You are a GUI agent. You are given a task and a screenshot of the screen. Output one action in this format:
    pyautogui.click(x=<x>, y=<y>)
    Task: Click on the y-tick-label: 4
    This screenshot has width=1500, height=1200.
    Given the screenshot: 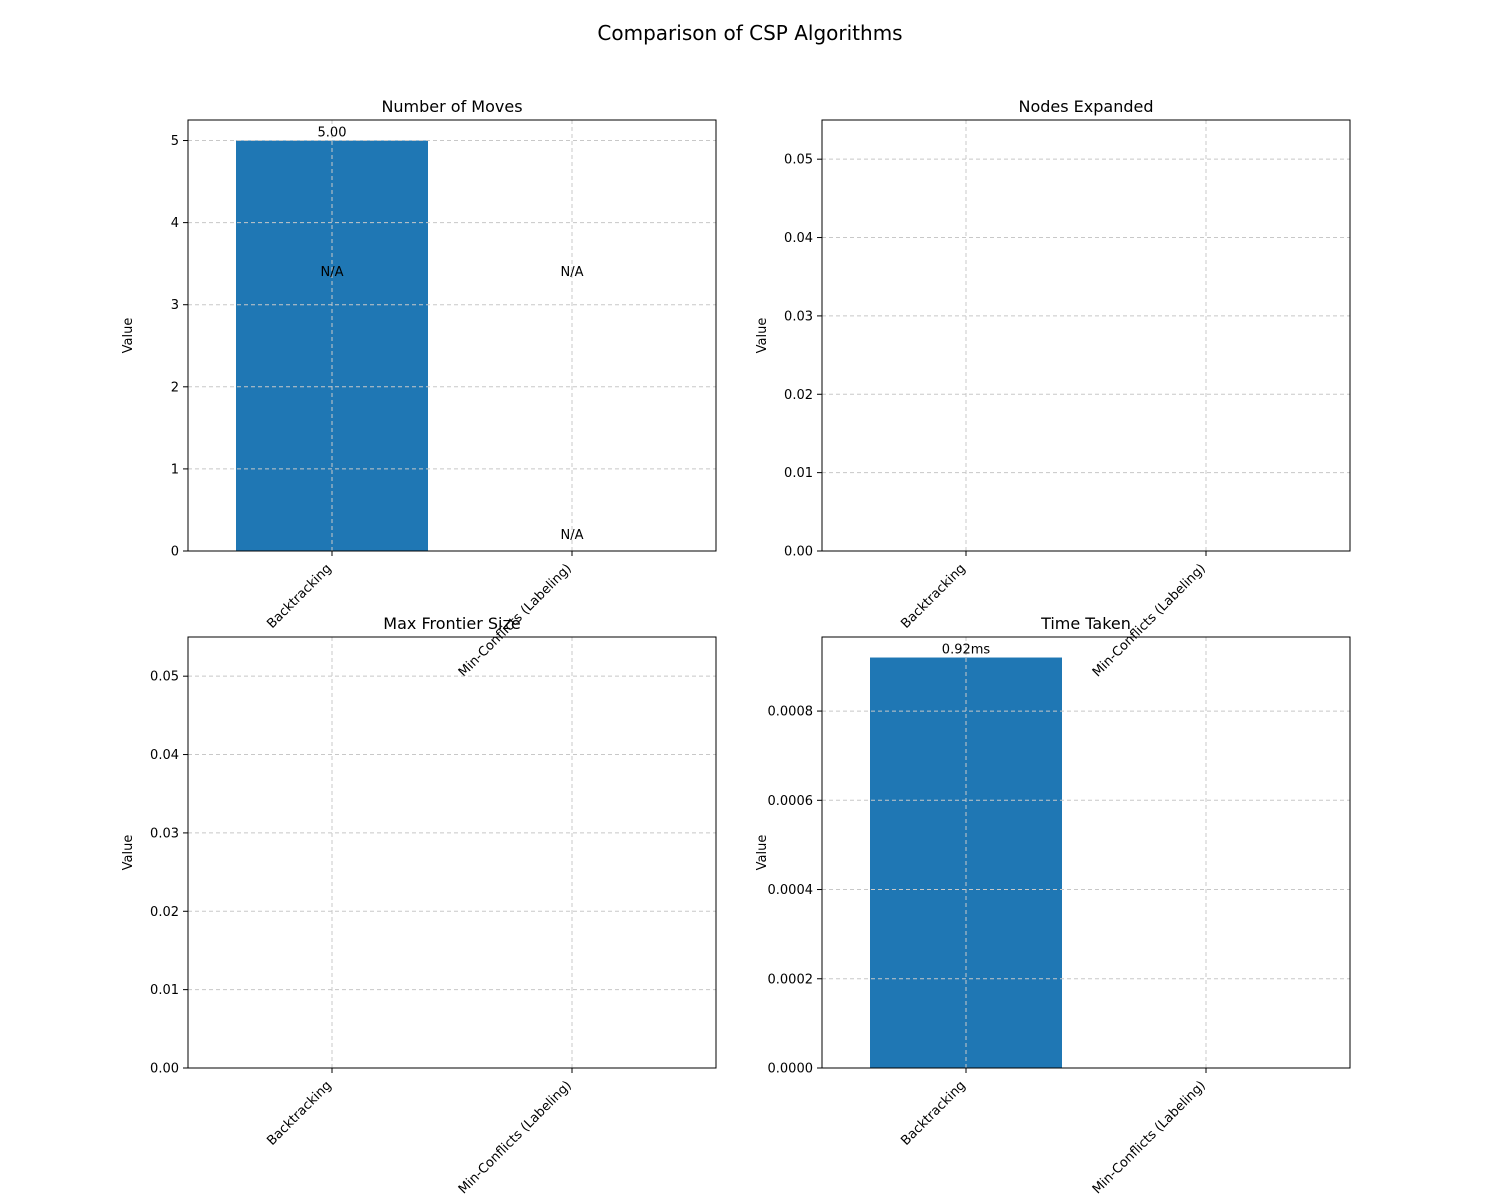 What is the action you would take?
    pyautogui.click(x=175, y=223)
    